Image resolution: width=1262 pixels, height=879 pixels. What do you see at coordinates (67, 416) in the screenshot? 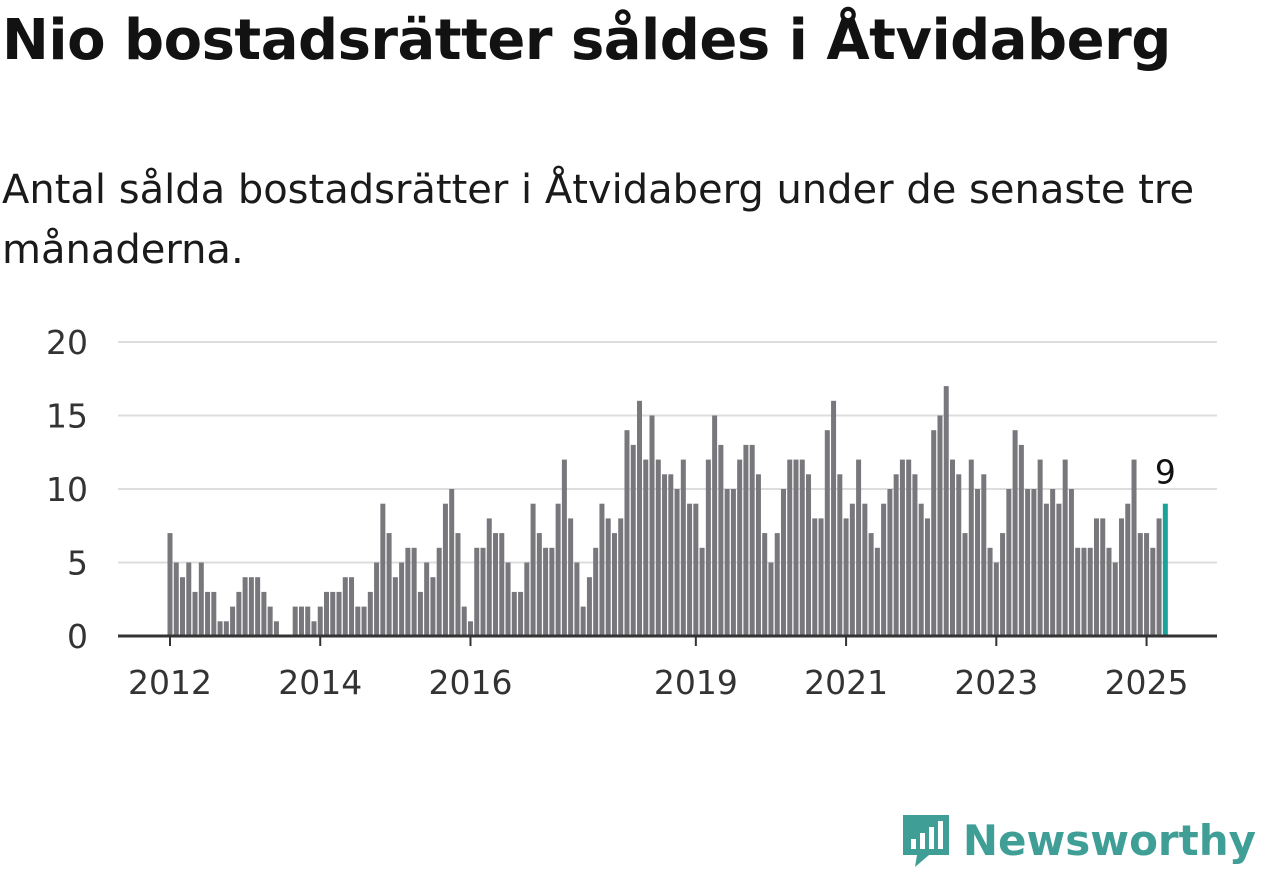
I see `y-tick-label: 15` at bounding box center [67, 416].